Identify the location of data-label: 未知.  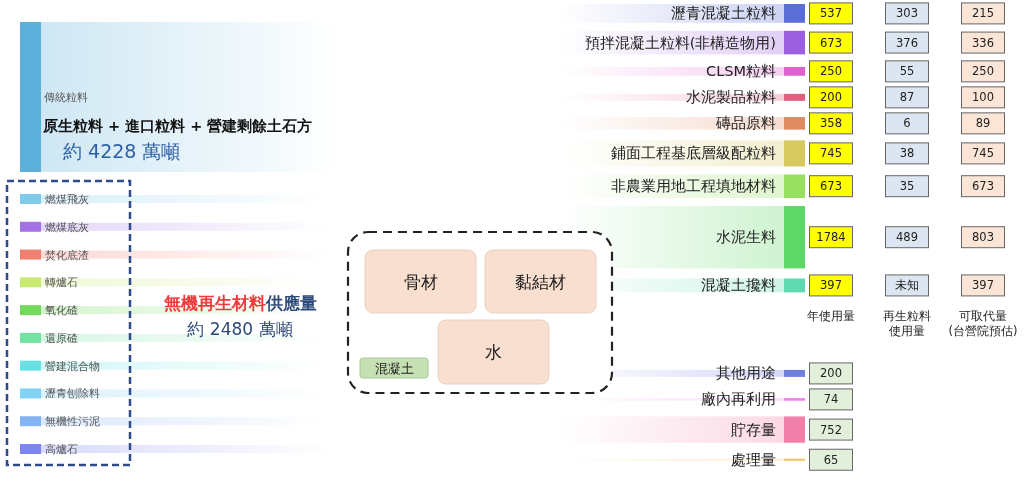
(907, 285).